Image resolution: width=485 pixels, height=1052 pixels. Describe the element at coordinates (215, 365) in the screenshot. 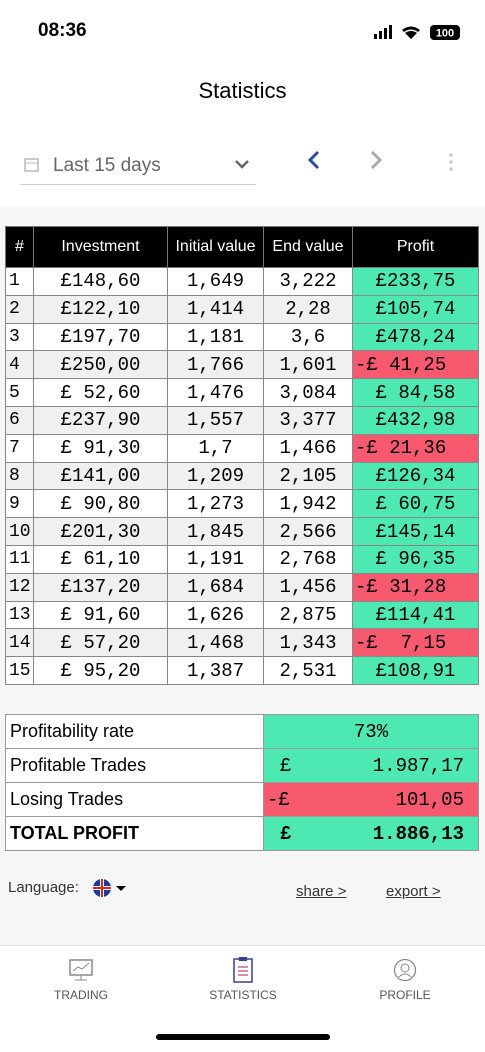

I see `table-cell: 1,766` at that location.